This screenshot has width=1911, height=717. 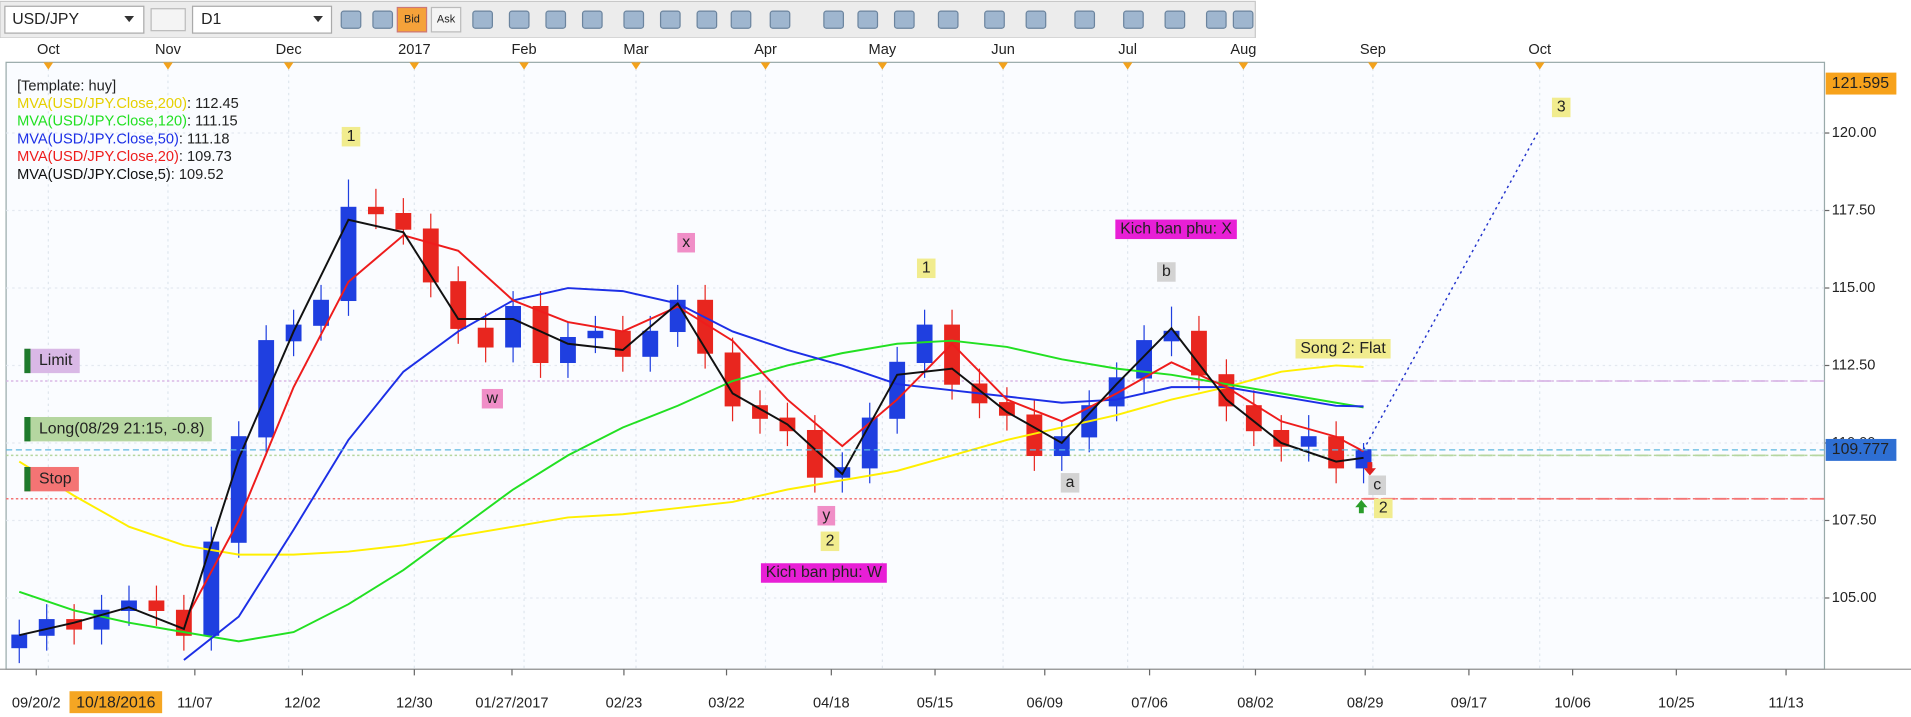 I want to click on annotation-label: Kich ban phu: X, so click(x=1176, y=229).